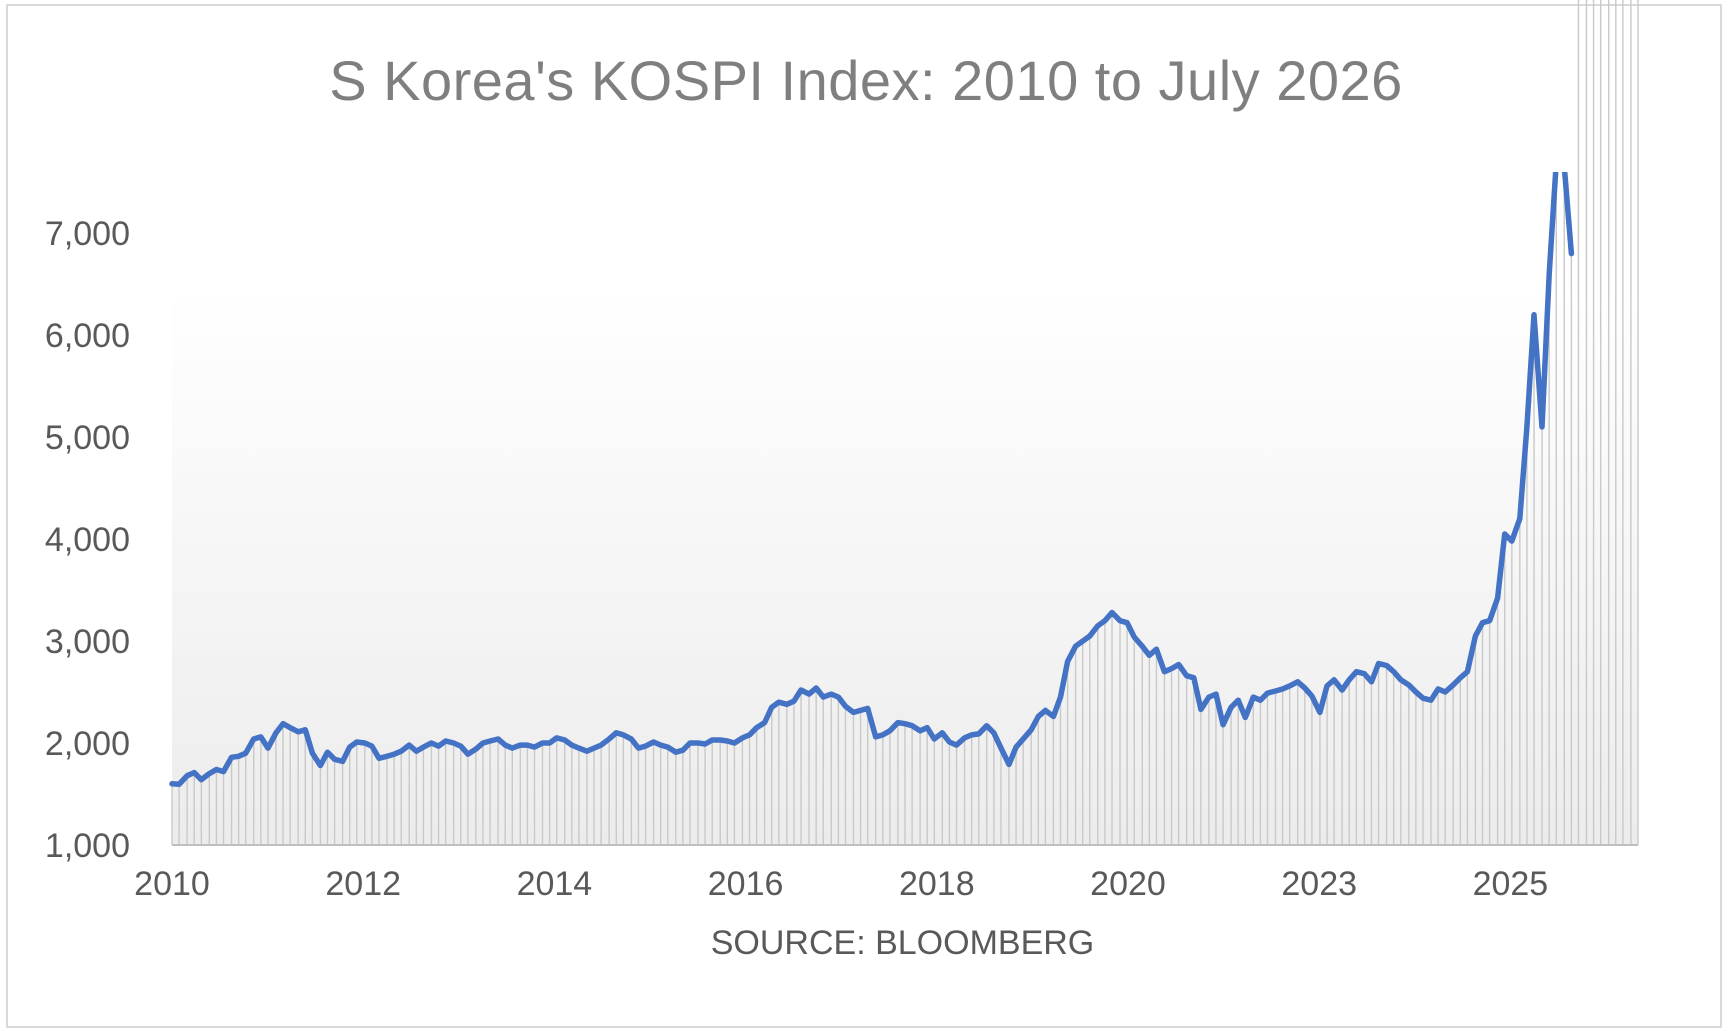 The height and width of the screenshot is (1035, 1732). Describe the element at coordinates (87, 438) in the screenshot. I see `y-tick-label: 5,000` at that location.